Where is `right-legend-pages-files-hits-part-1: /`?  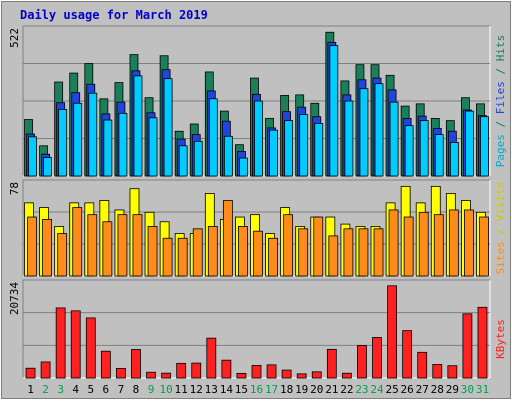 right-legend-pages-files-hits-part-1: / is located at coordinates (500, 124).